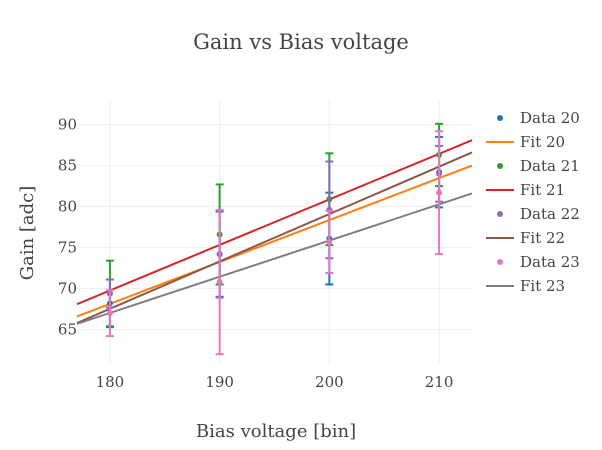 Image resolution: width=602 pixels, height=450 pixels. I want to click on legend-label: Data 21, so click(550, 166).